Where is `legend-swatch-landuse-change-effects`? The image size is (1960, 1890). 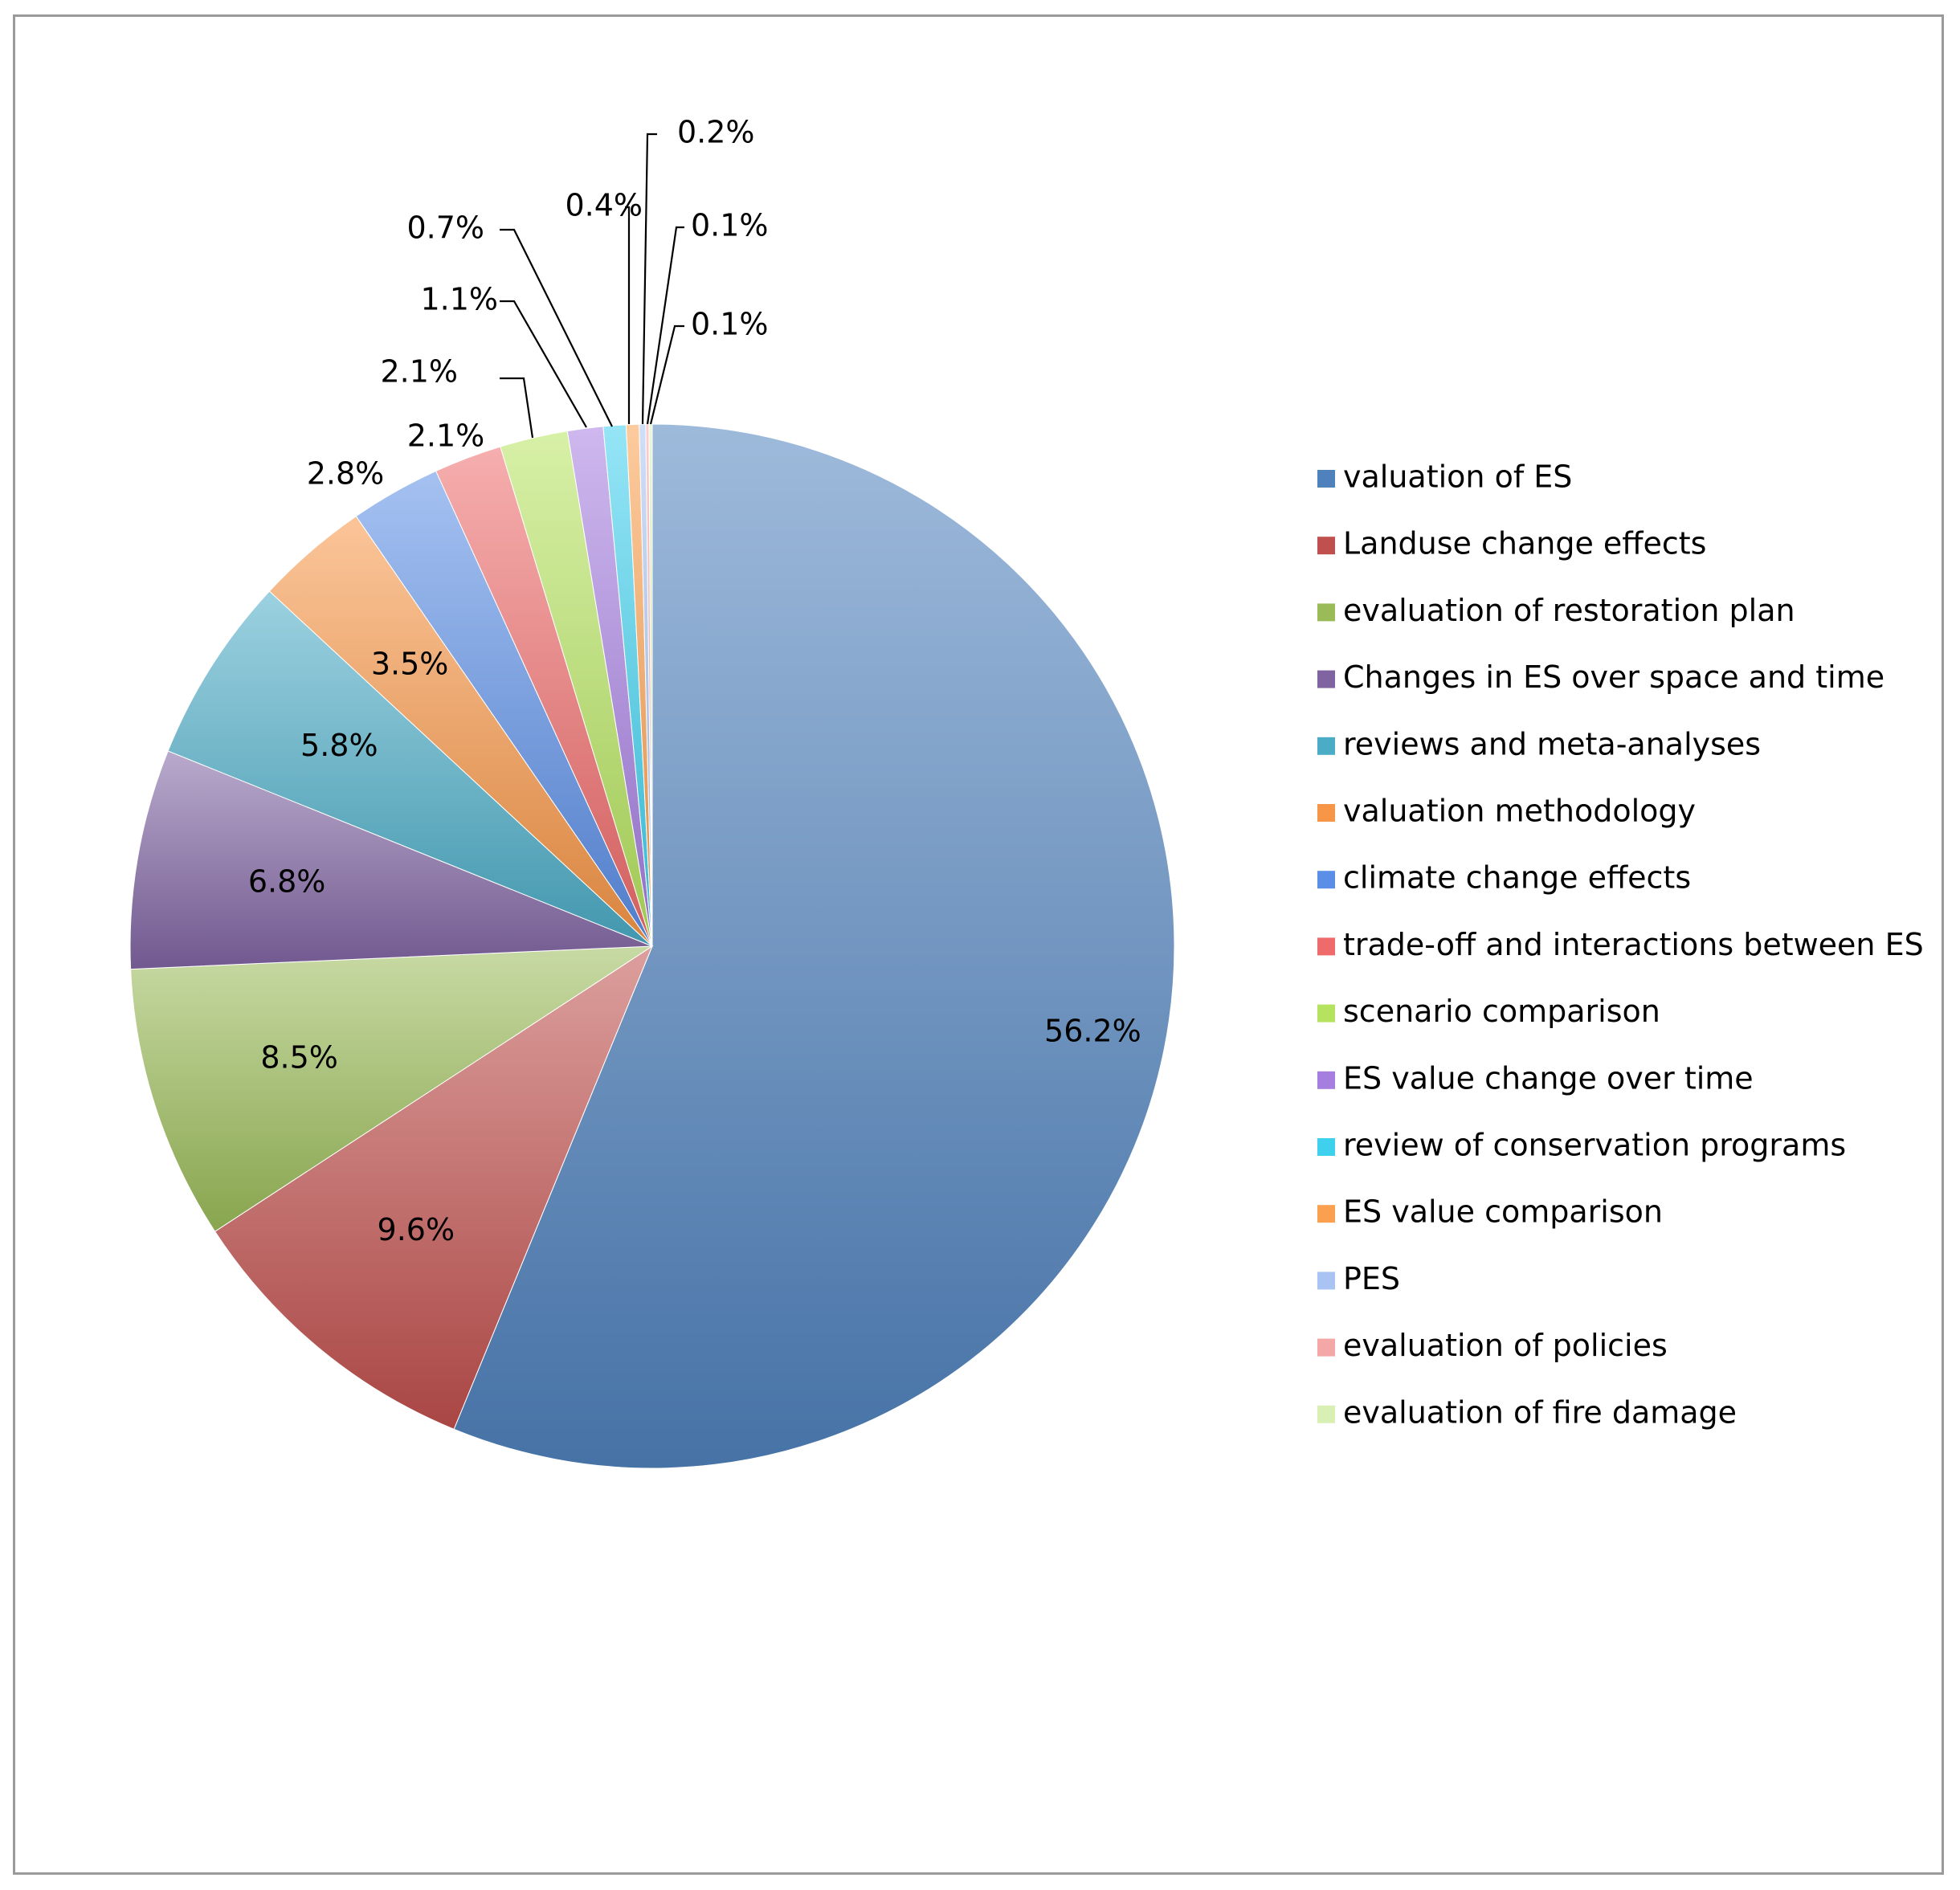
legend-swatch-landuse-change-effects is located at coordinates (1326, 546).